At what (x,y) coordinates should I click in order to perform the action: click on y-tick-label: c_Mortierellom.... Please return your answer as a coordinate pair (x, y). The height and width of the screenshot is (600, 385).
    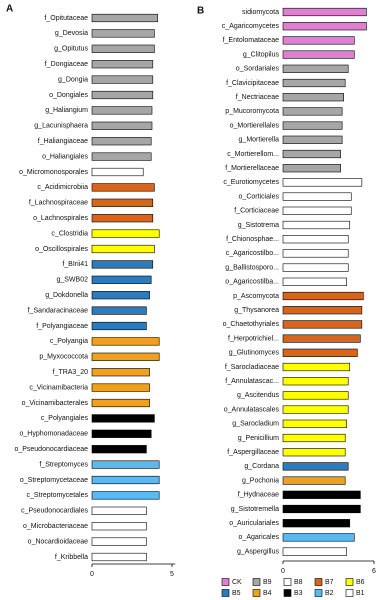
    Looking at the image, I should click on (253, 154).